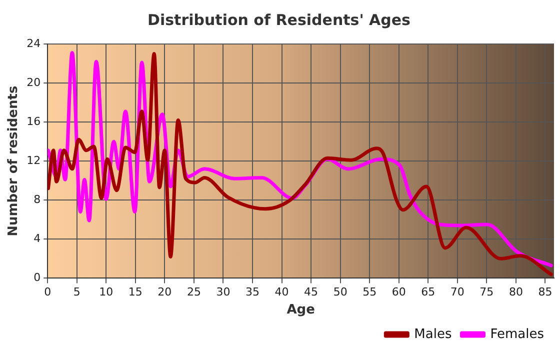  What do you see at coordinates (33, 121) in the screenshot?
I see `y-tick-label: 16` at bounding box center [33, 121].